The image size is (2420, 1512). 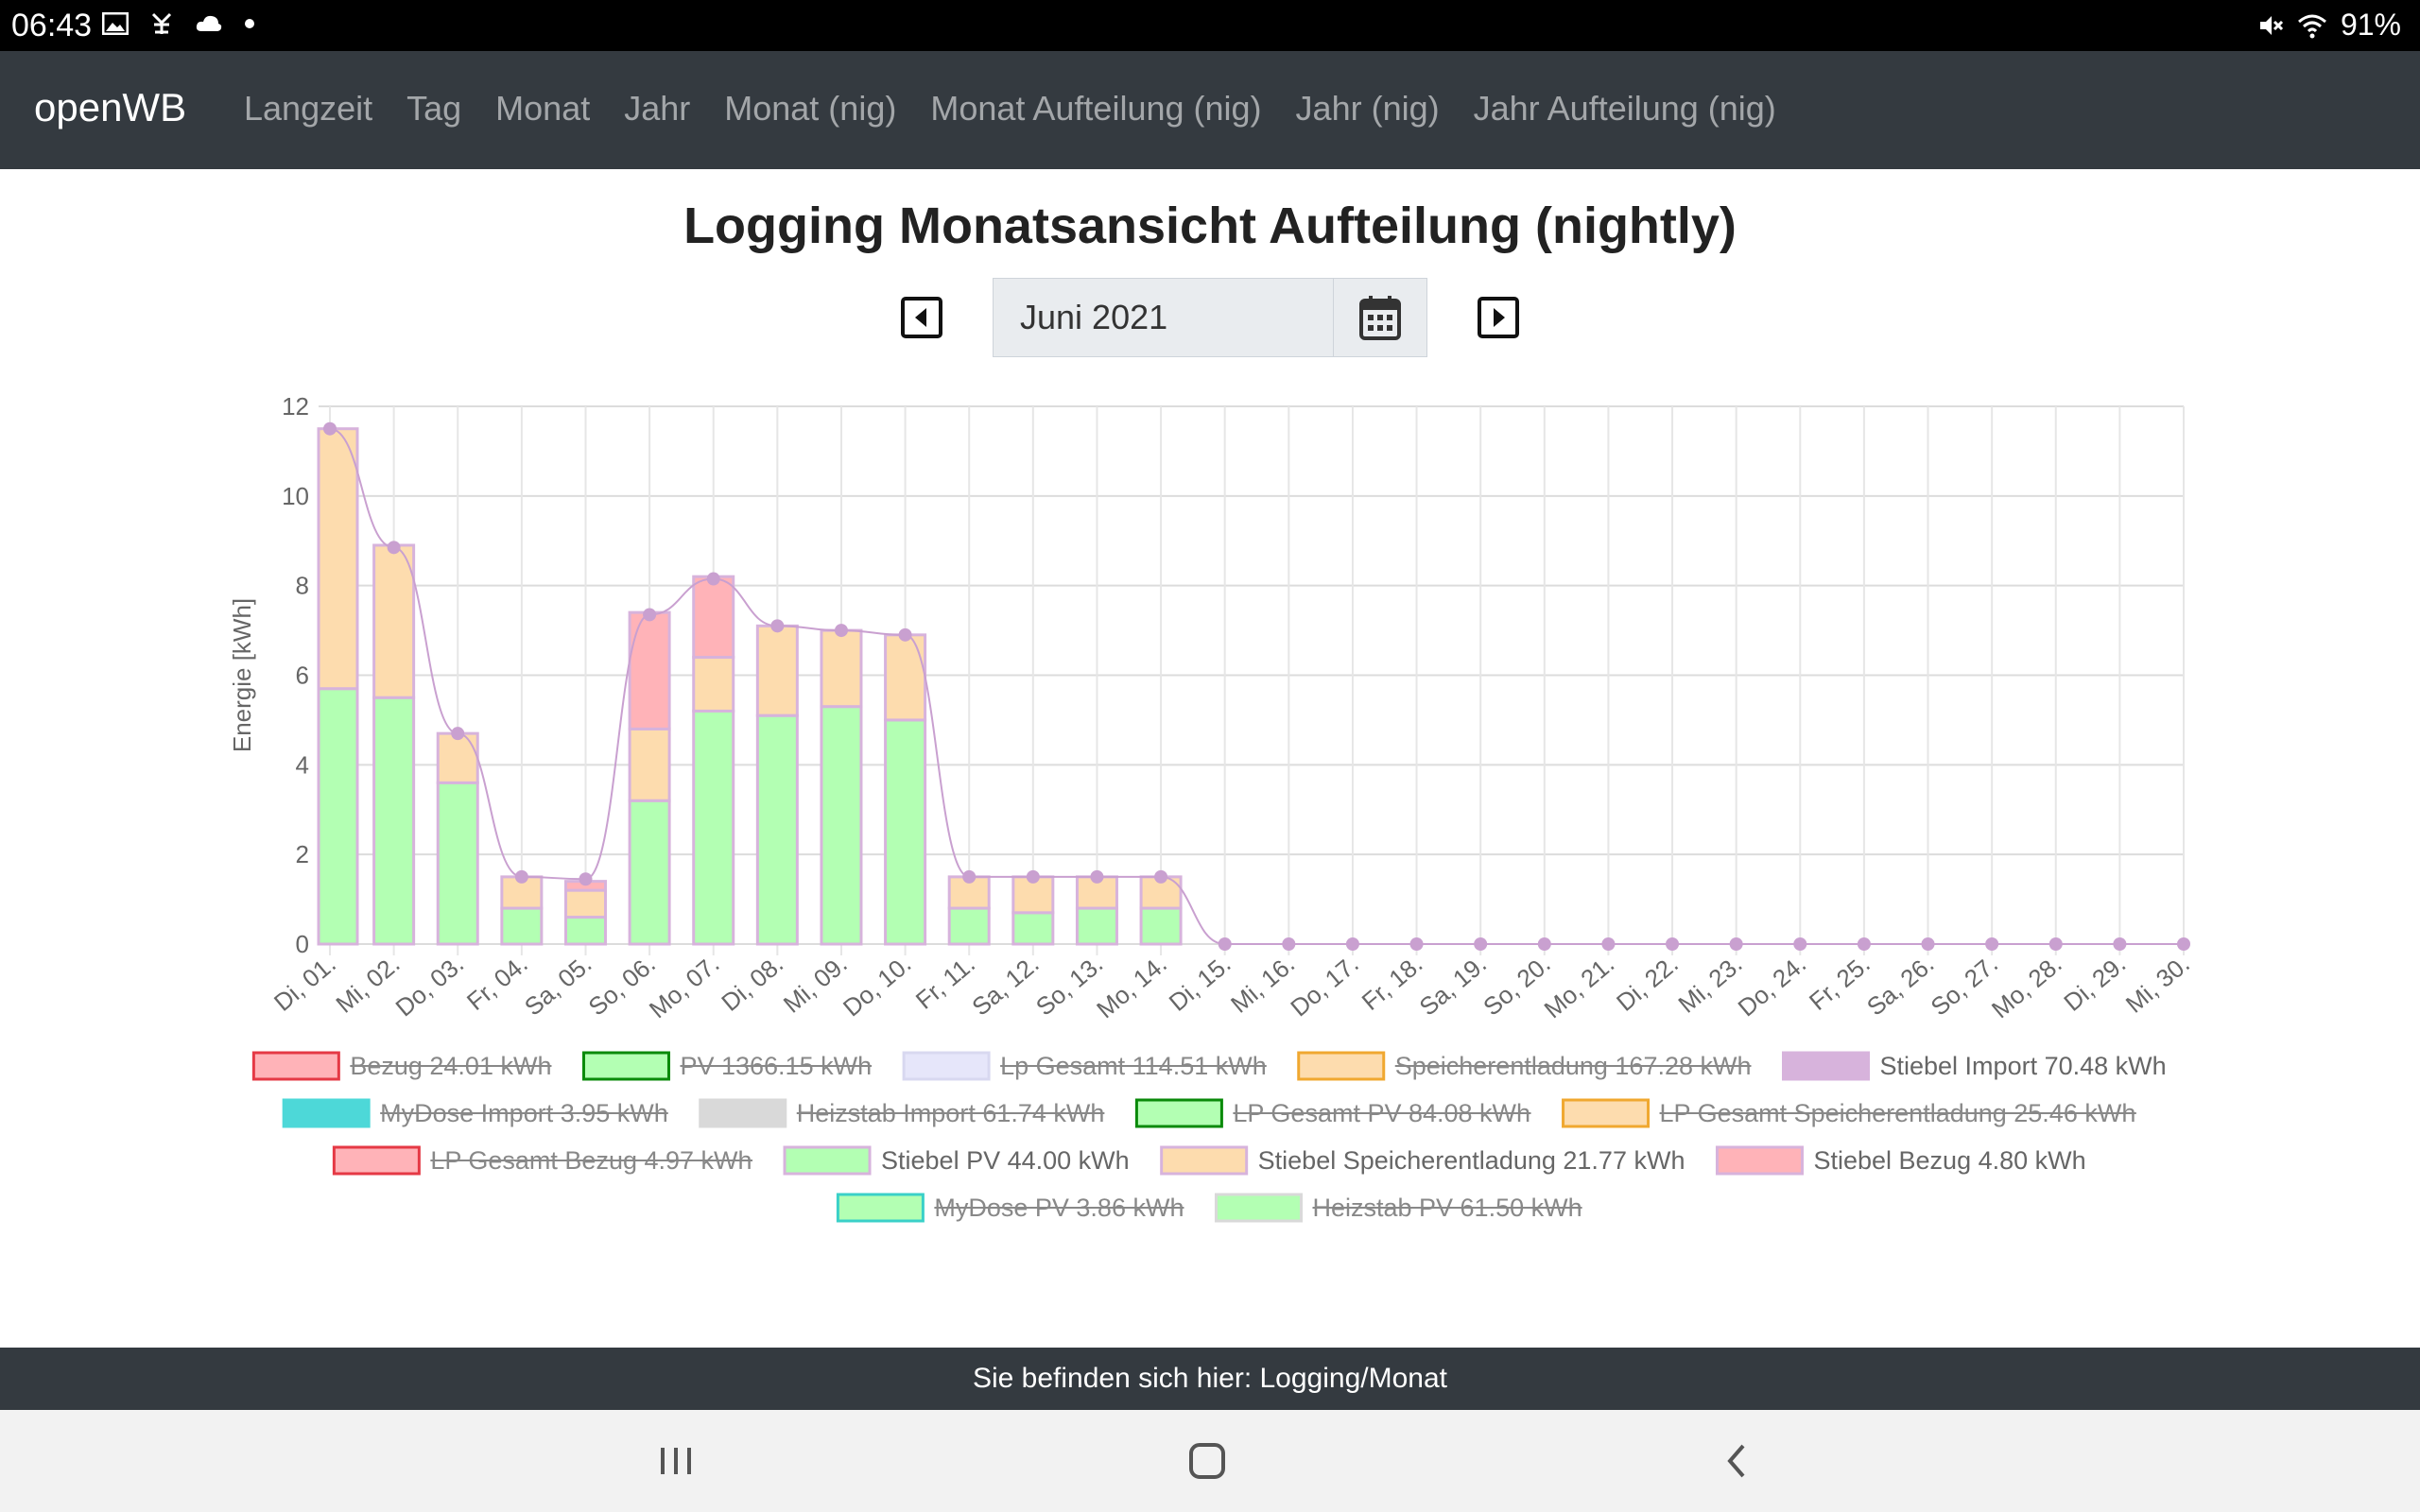 I want to click on x-tick-label: Sa, 26., so click(x=1900, y=986).